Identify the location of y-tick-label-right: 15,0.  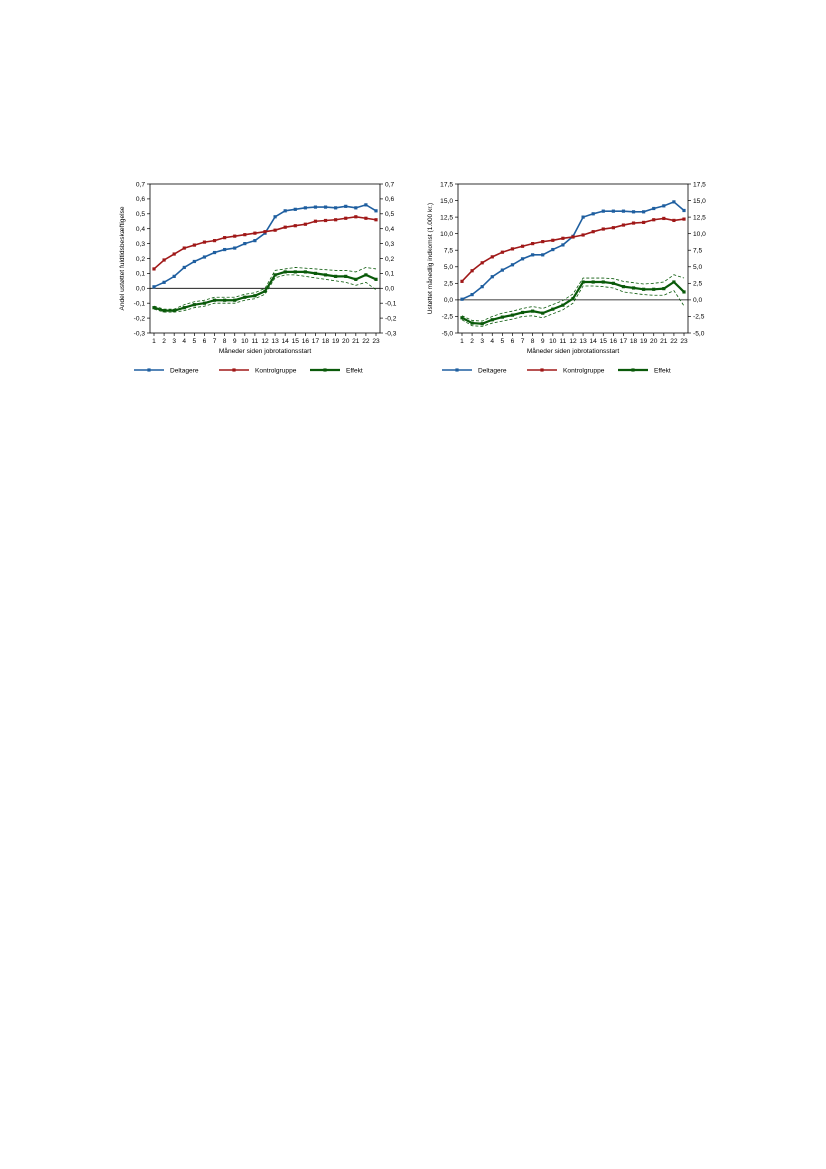
(699, 201).